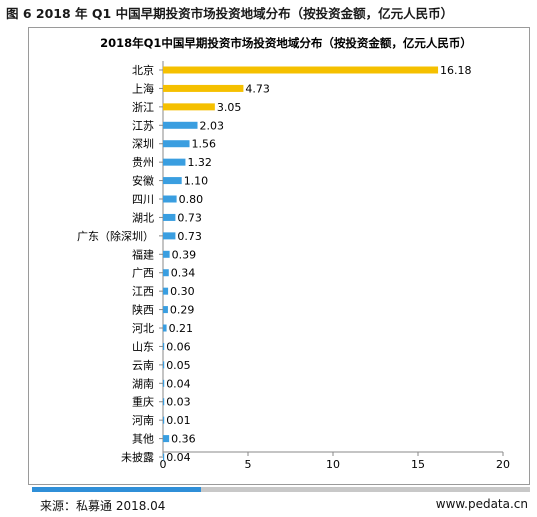  What do you see at coordinates (481, 504) in the screenshot?
I see `website-url: www.pedata.cn` at bounding box center [481, 504].